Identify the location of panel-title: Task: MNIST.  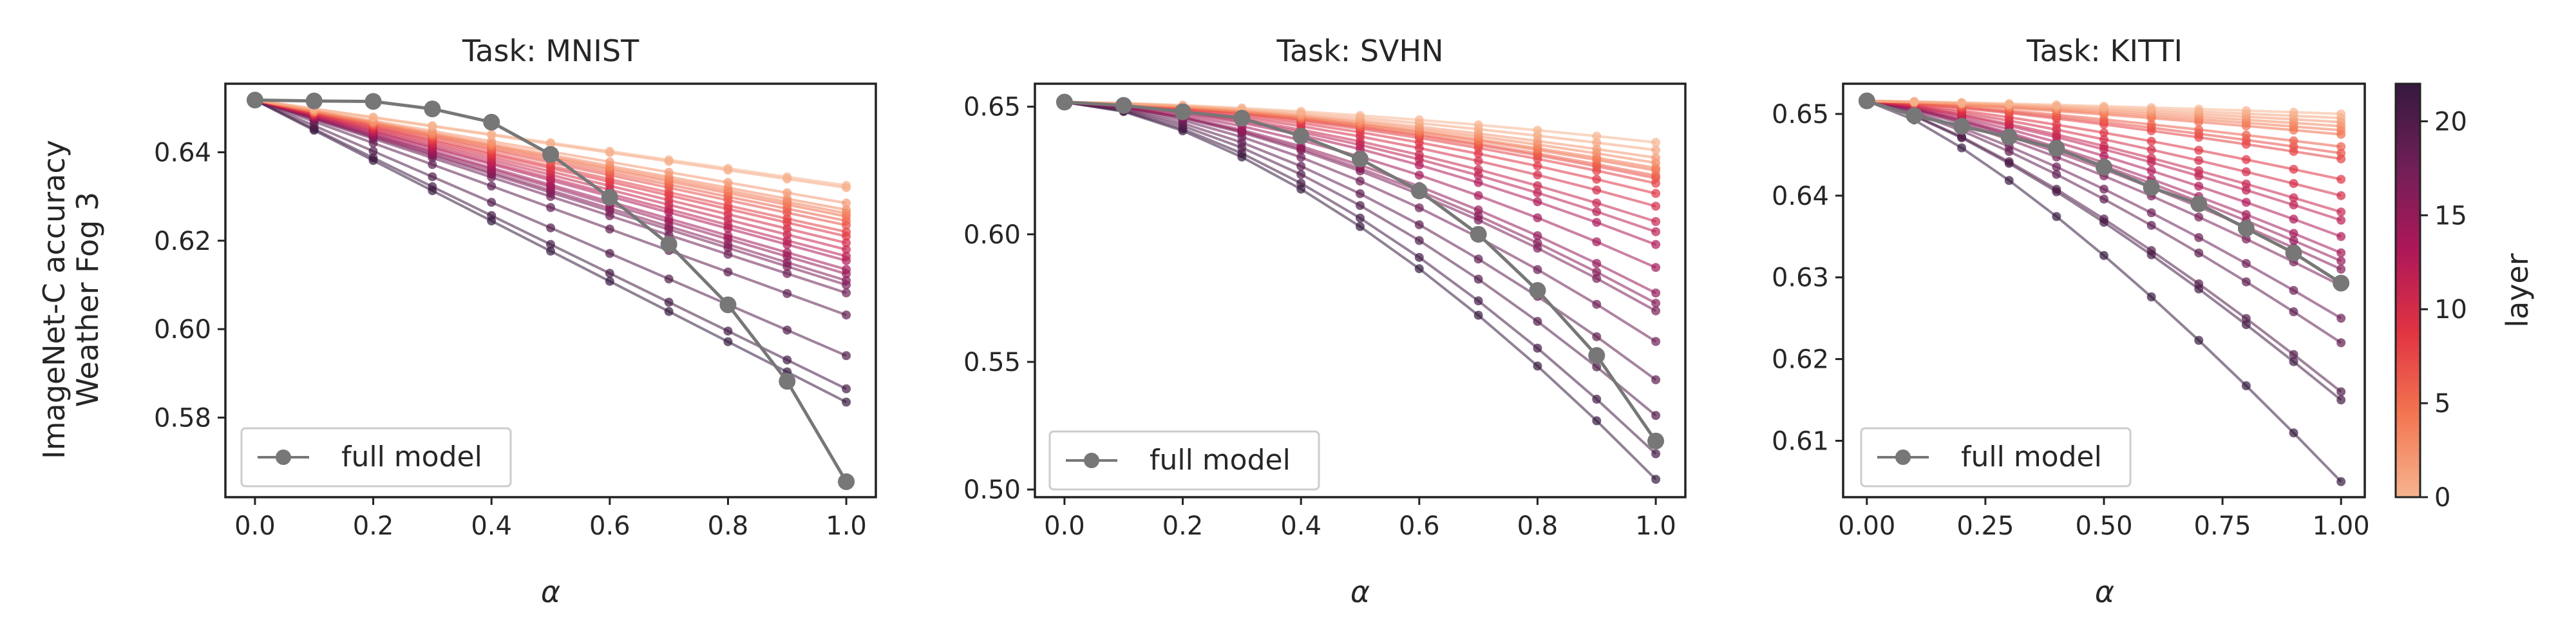
(550, 50).